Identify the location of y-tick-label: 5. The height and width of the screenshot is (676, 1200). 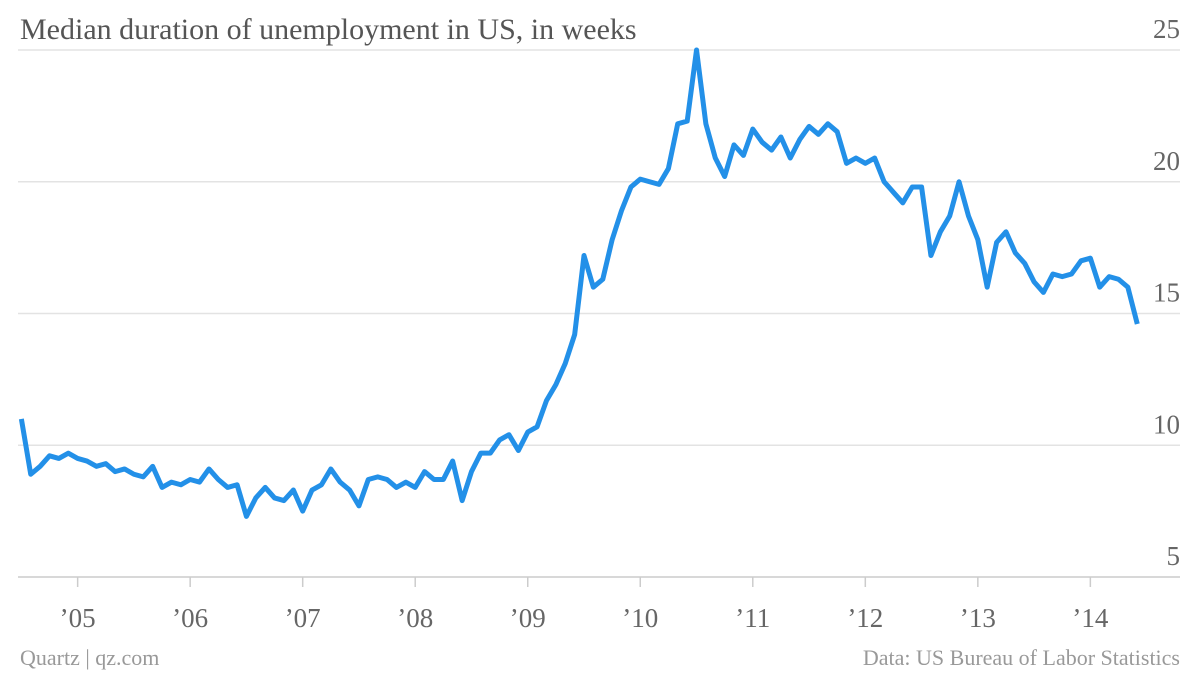
(1174, 556).